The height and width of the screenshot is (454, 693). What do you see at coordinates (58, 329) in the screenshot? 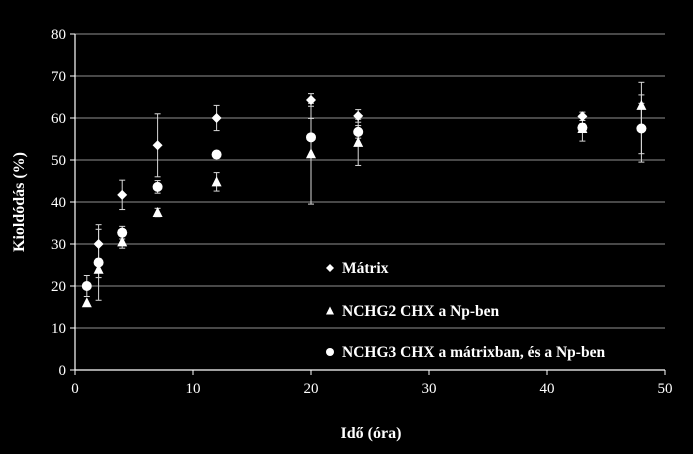
I see `y-tick-label: 10` at bounding box center [58, 329].